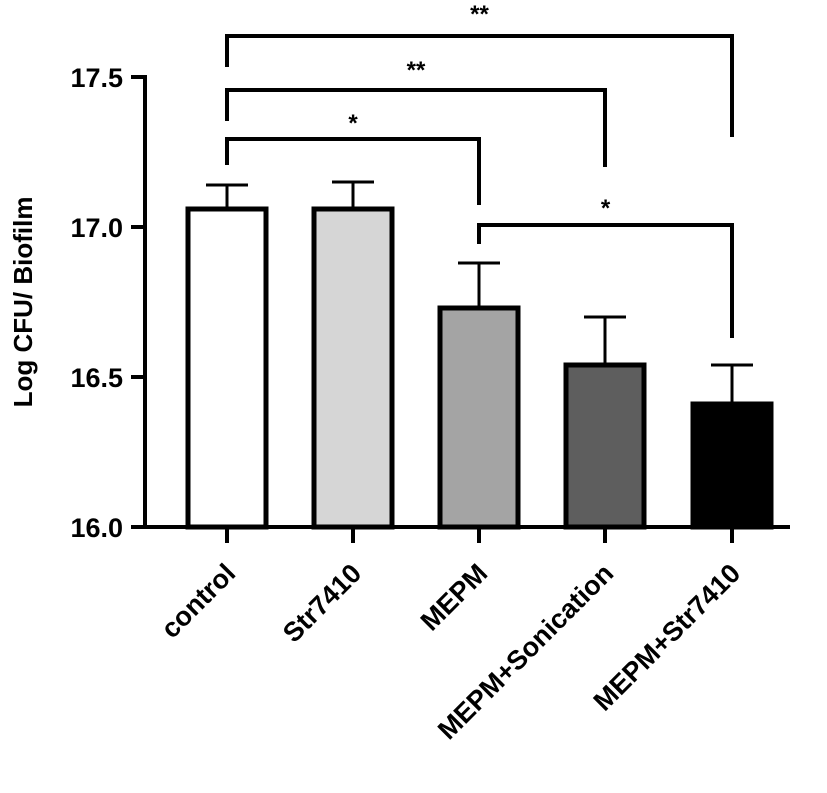 The height and width of the screenshot is (793, 827). Describe the element at coordinates (96, 378) in the screenshot. I see `y-tick-label-1: 16.5` at that location.